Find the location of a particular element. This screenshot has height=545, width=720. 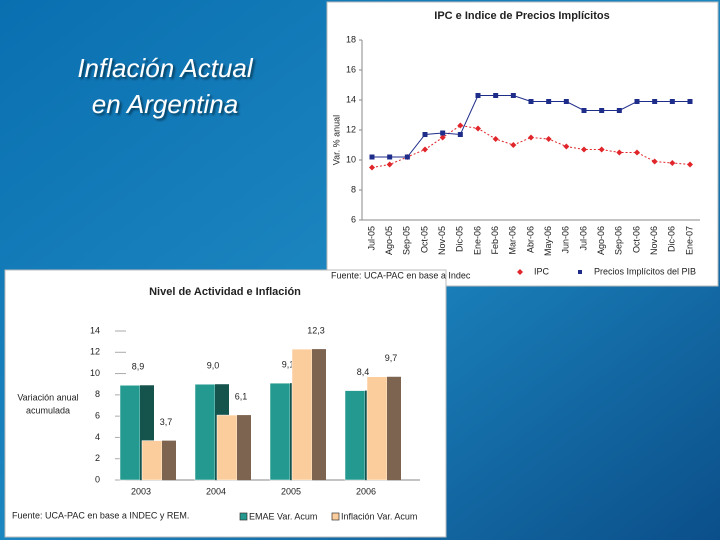

x-tick-label: Dic-06 is located at coordinates (672, 239).